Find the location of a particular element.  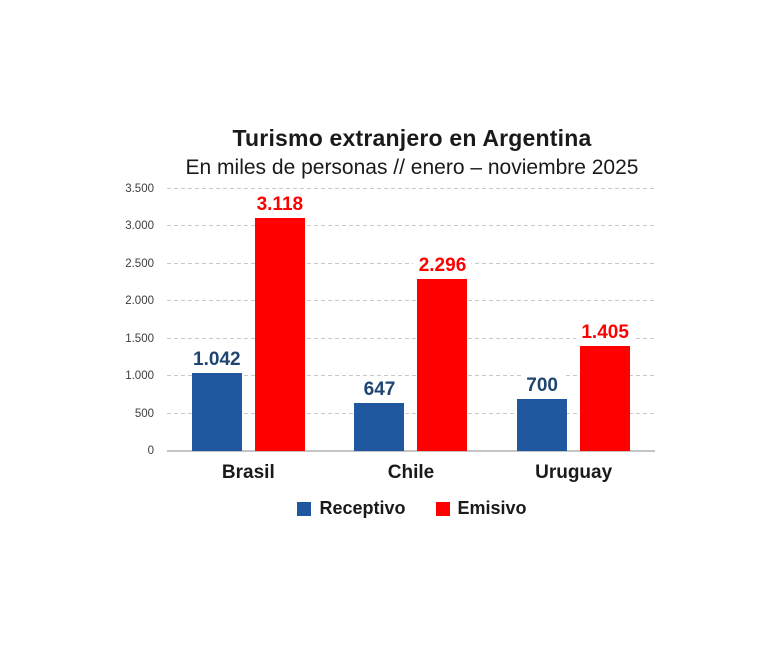

y-tick-label: 2.500 is located at coordinates (139, 263).